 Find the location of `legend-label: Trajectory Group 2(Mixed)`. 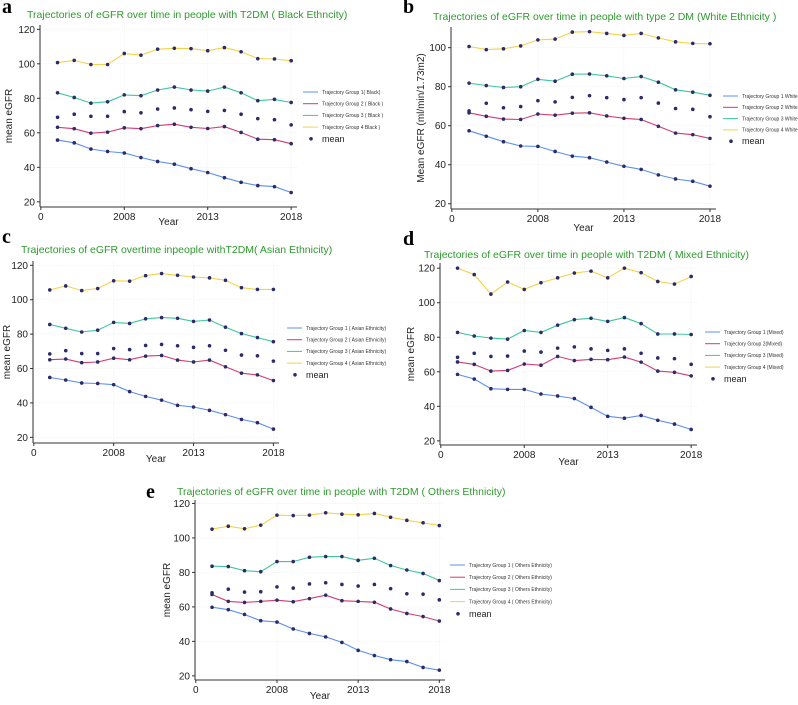

legend-label: Trajectory Group 2(Mixed) is located at coordinates (753, 345).